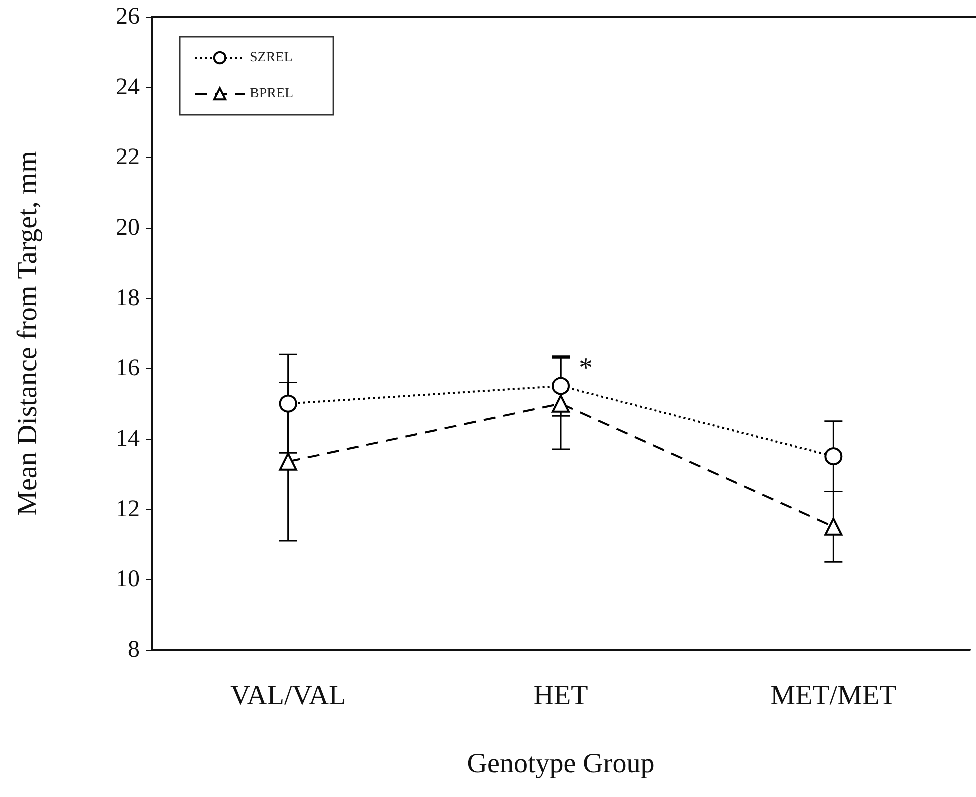 The image size is (976, 797). I want to click on y-tick-label: 12, so click(128, 509).